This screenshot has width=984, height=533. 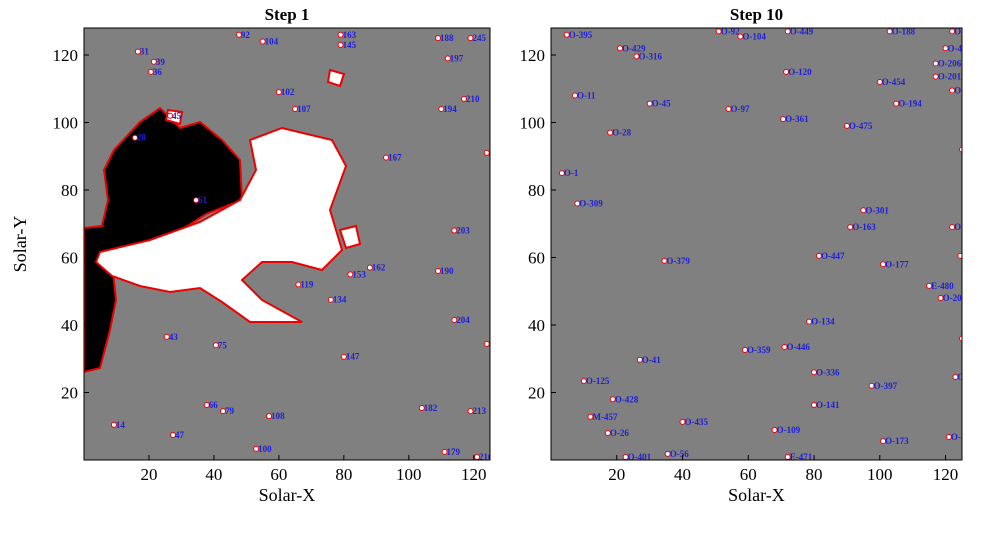 I want to click on region-label: O-417, so click(x=960, y=48).